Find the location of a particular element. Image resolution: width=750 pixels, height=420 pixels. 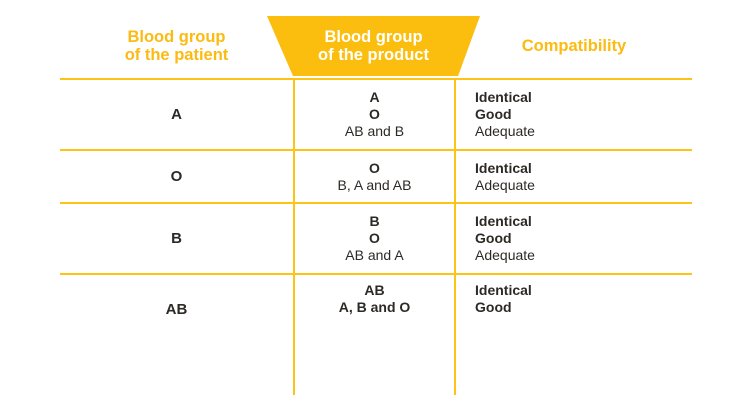

product-cell: A O AB and B is located at coordinates (374, 114).